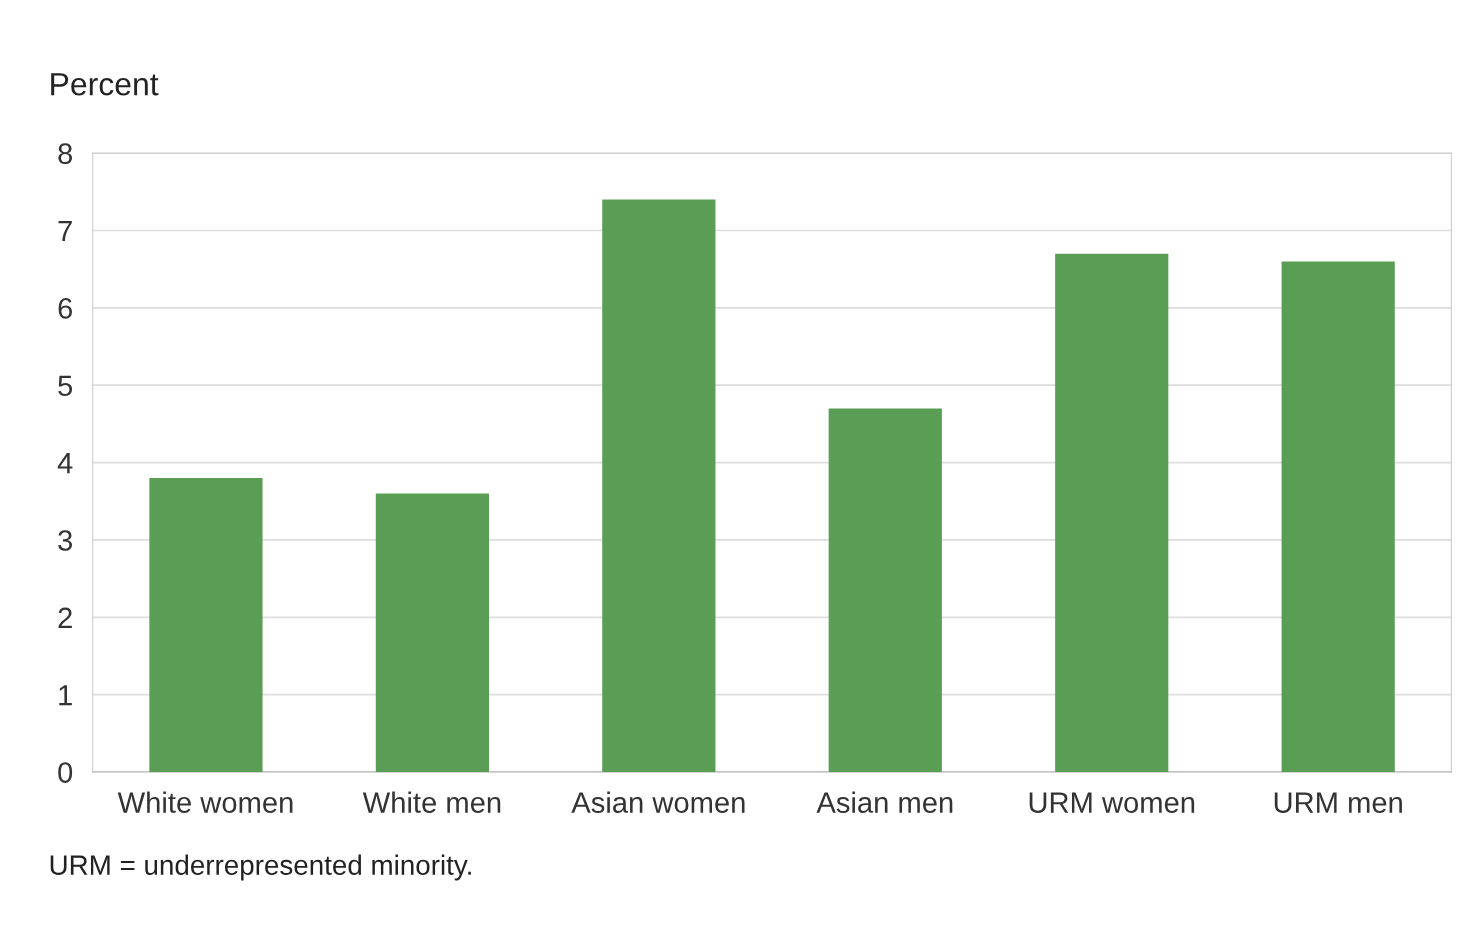 Image resolution: width=1472 pixels, height=945 pixels. I want to click on y-tick-label: 3, so click(65, 540).